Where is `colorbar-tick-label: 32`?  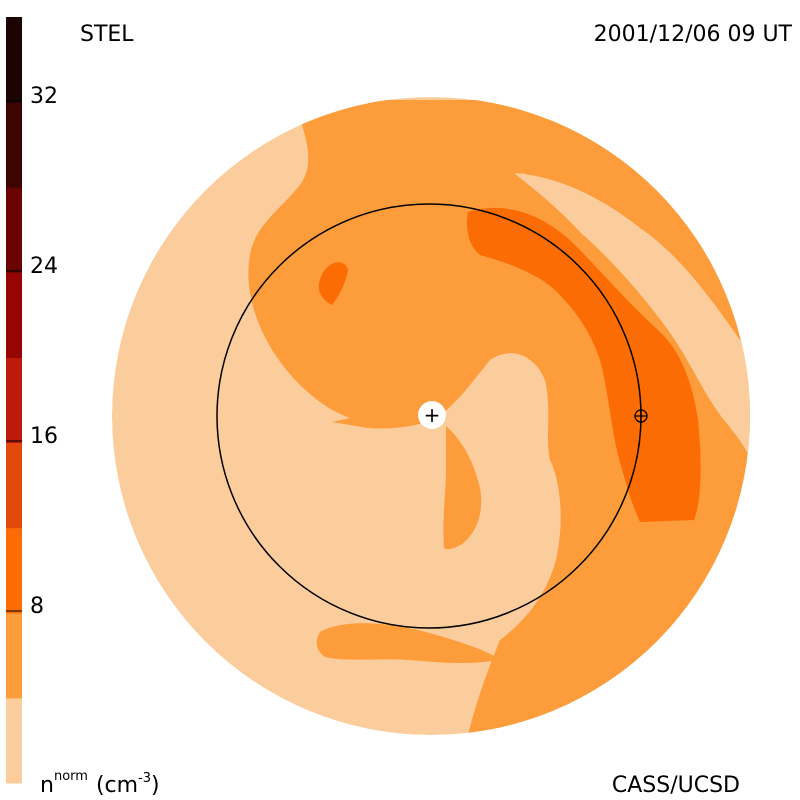
colorbar-tick-label: 32 is located at coordinates (44, 96).